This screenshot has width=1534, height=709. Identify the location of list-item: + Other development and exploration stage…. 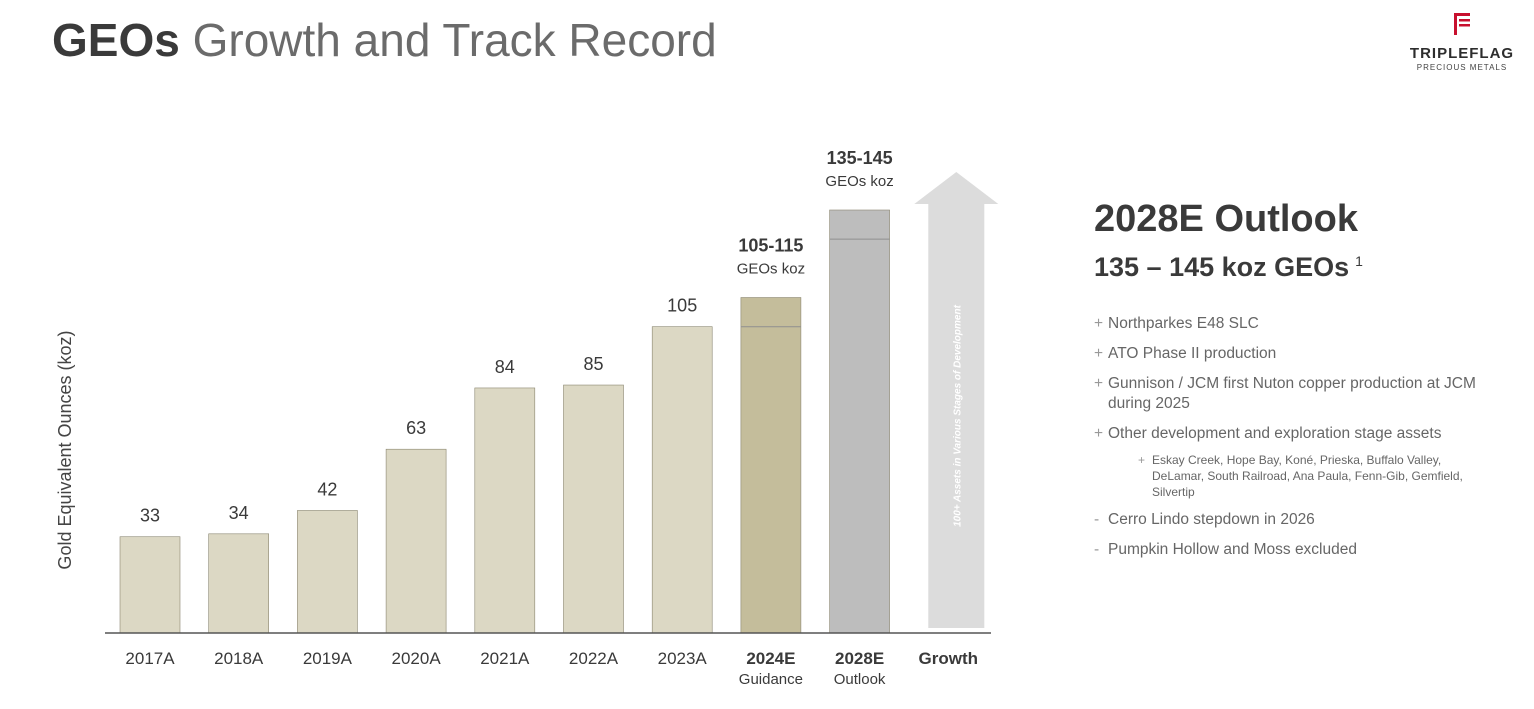
(1304, 434).